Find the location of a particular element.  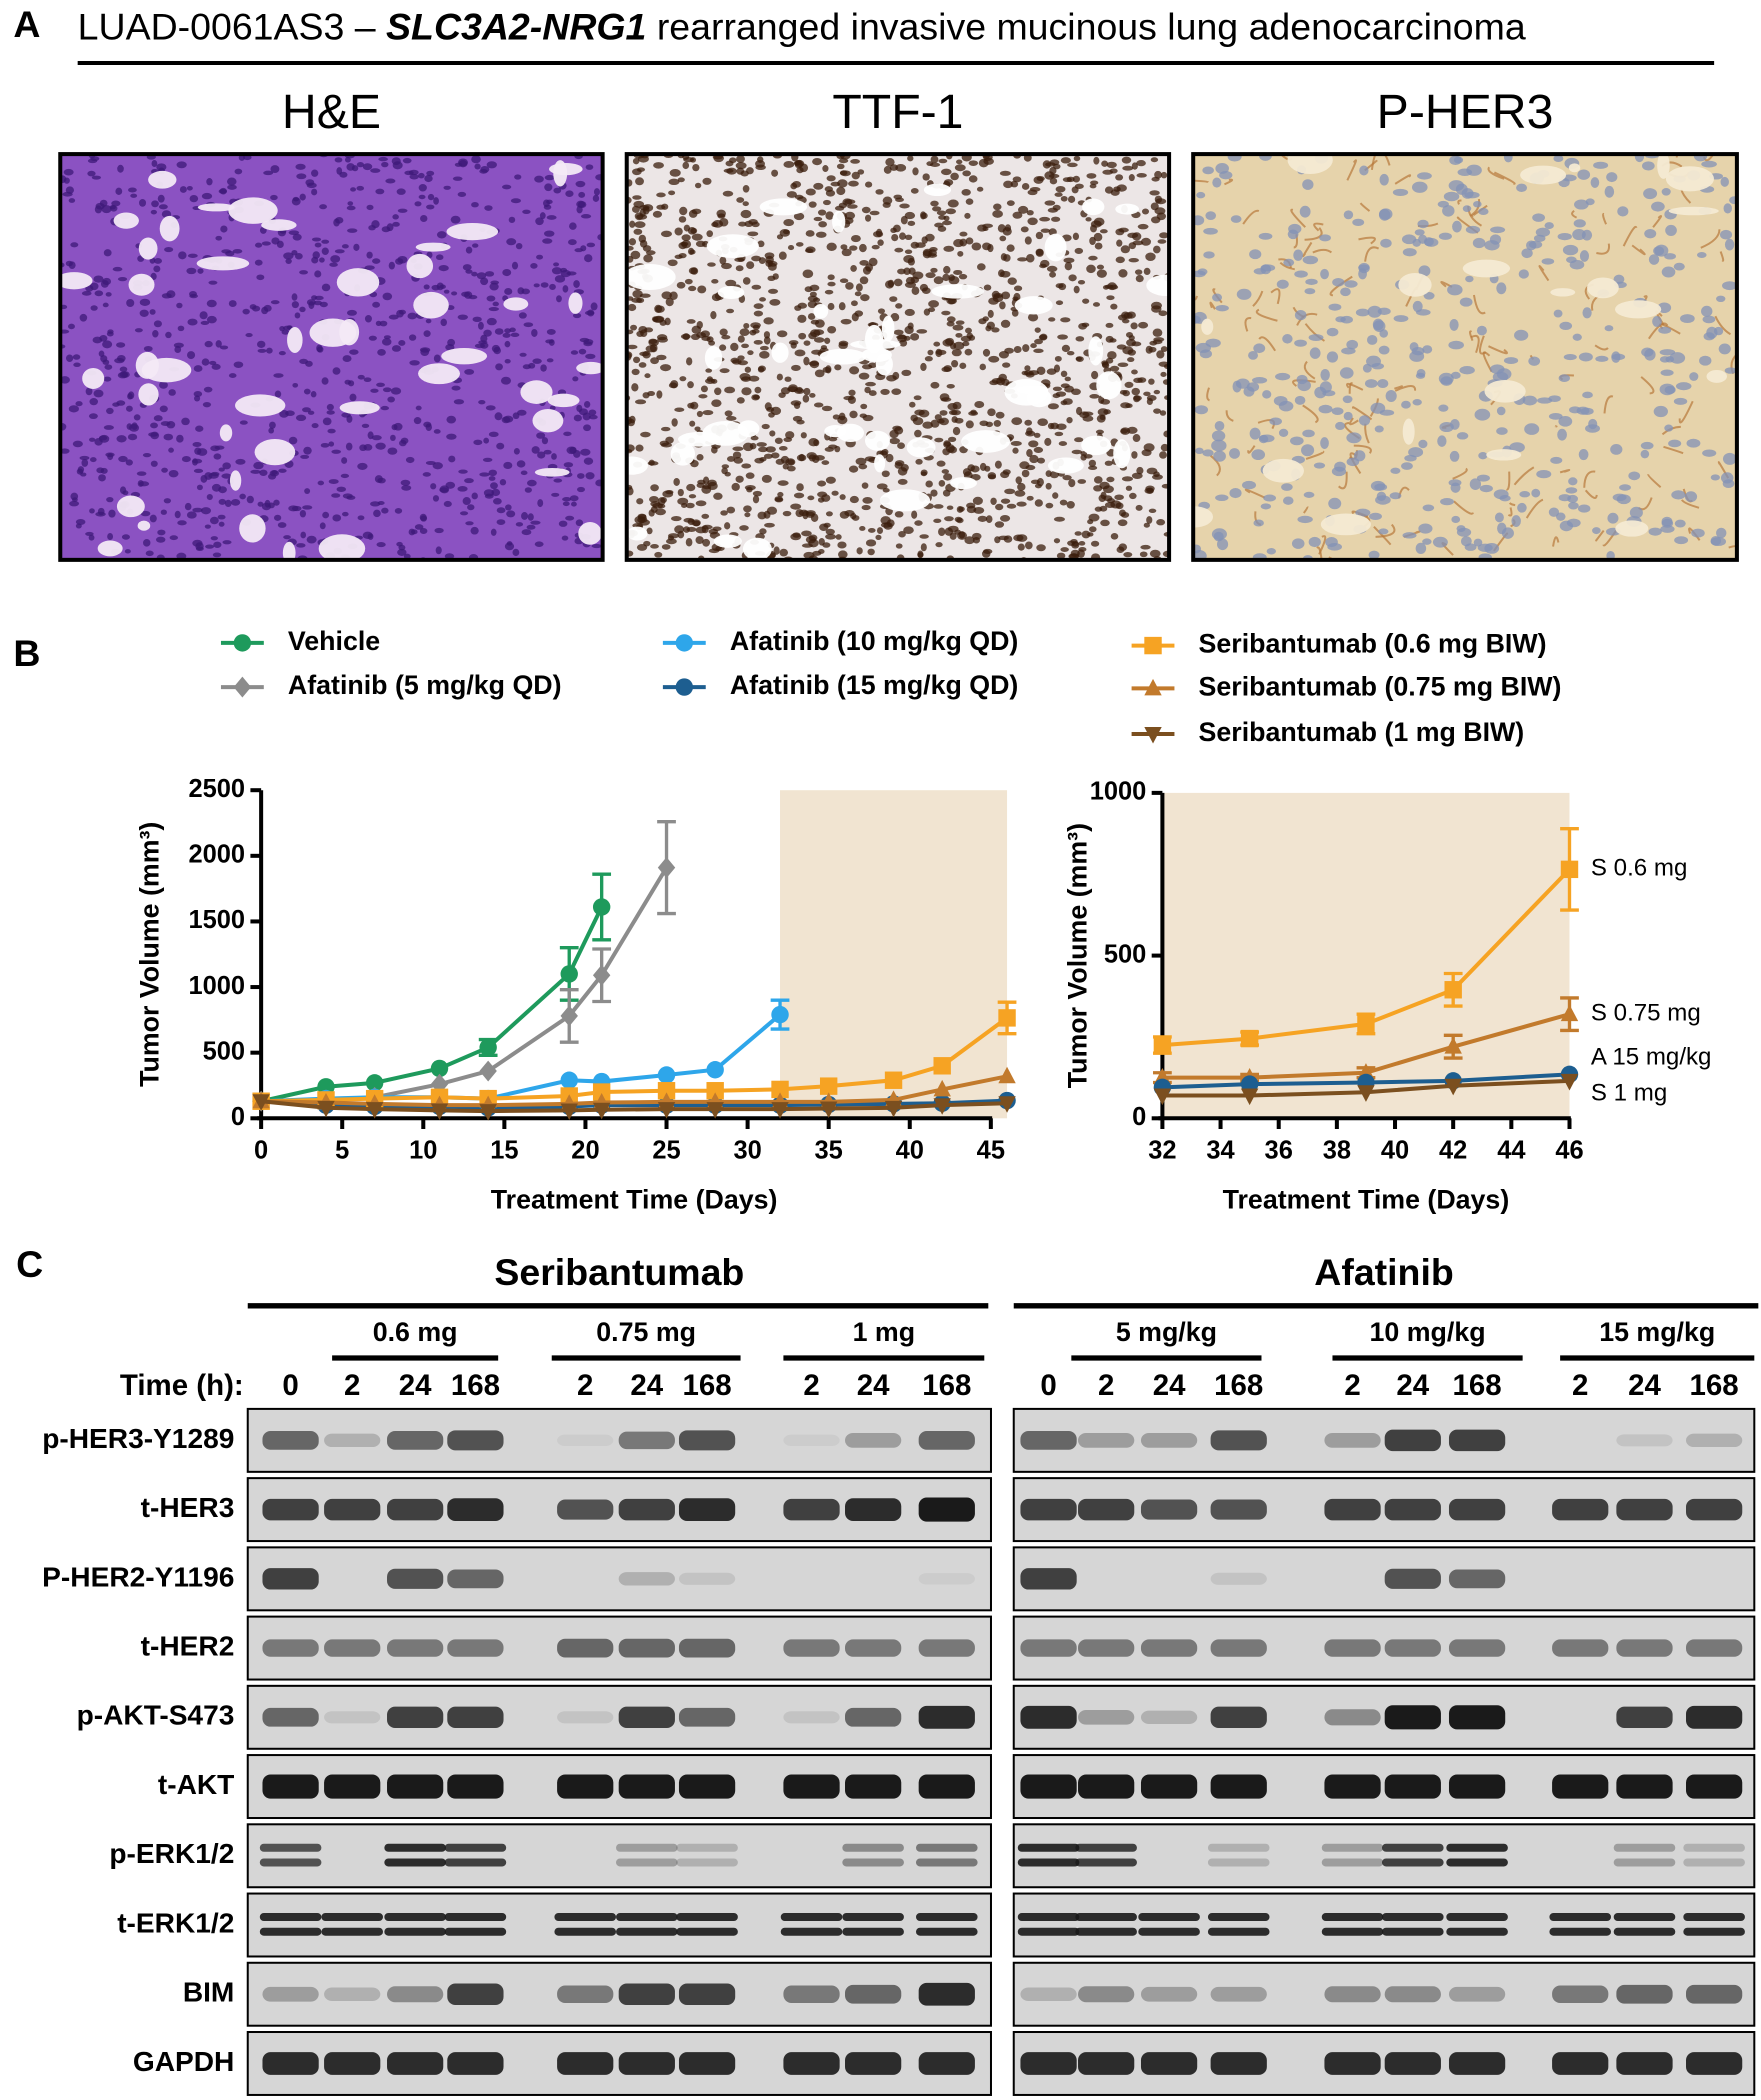

blot-membrane is located at coordinates (619, 1925).